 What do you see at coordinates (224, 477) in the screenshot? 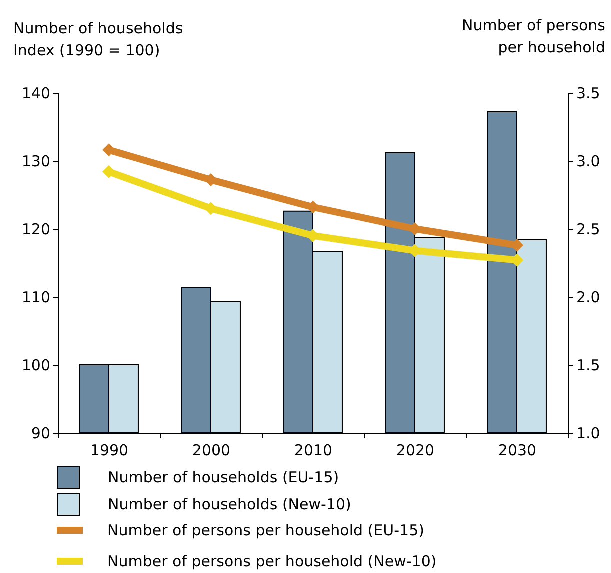
I see `legend-label: Number of households (EU-15)` at bounding box center [224, 477].